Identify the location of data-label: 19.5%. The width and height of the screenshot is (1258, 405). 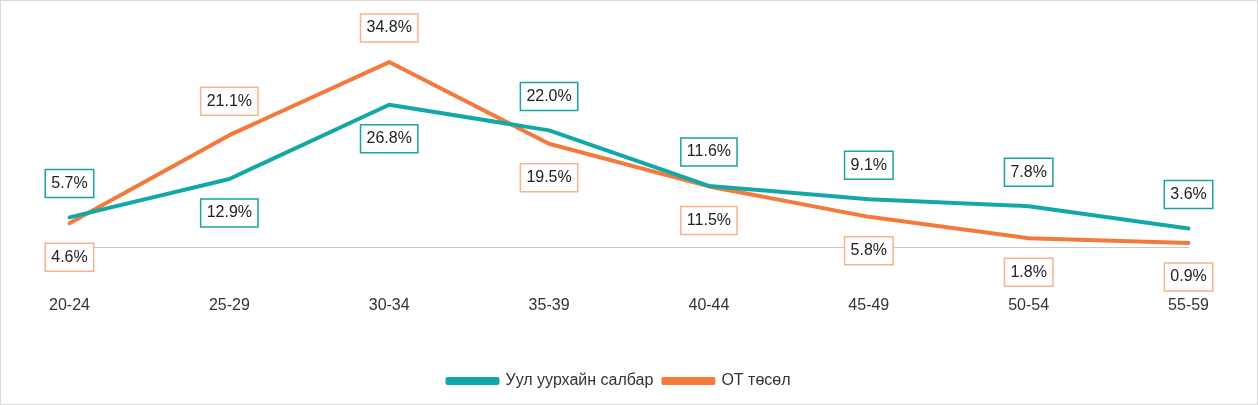
(549, 177).